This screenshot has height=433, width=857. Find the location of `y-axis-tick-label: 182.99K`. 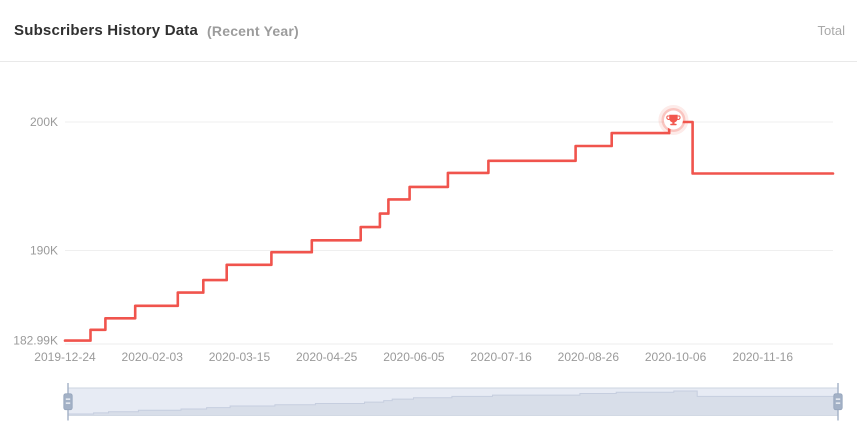

y-axis-tick-label: 182.99K is located at coordinates (35, 341).